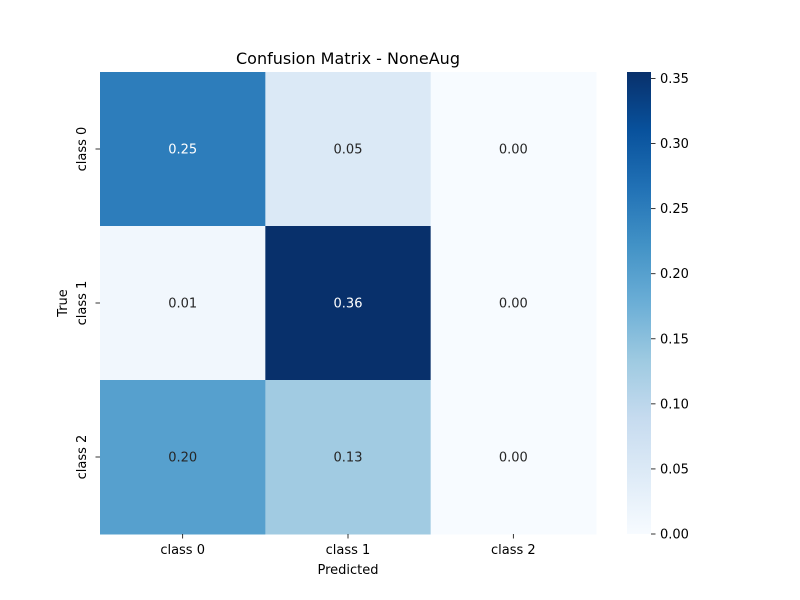 This screenshot has width=800, height=600. I want to click on colorbar-tick-label-4: 0.20, so click(674, 274).